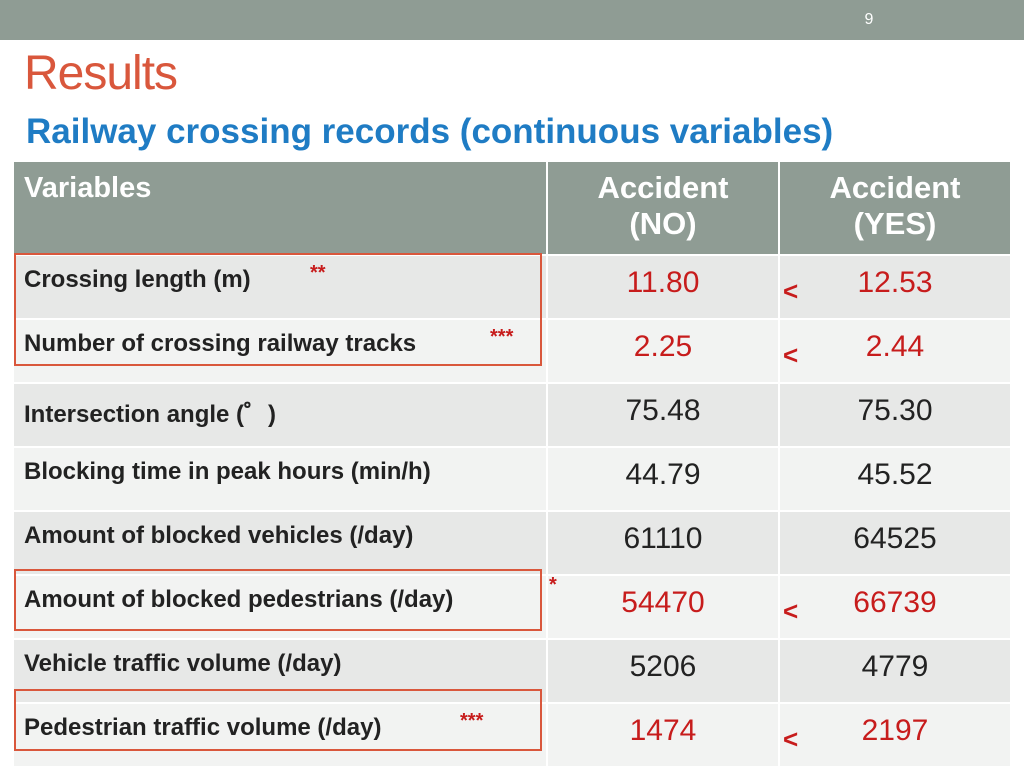 The width and height of the screenshot is (1024, 768). Describe the element at coordinates (663, 415) in the screenshot. I see `accident-no-value: 75.48` at that location.